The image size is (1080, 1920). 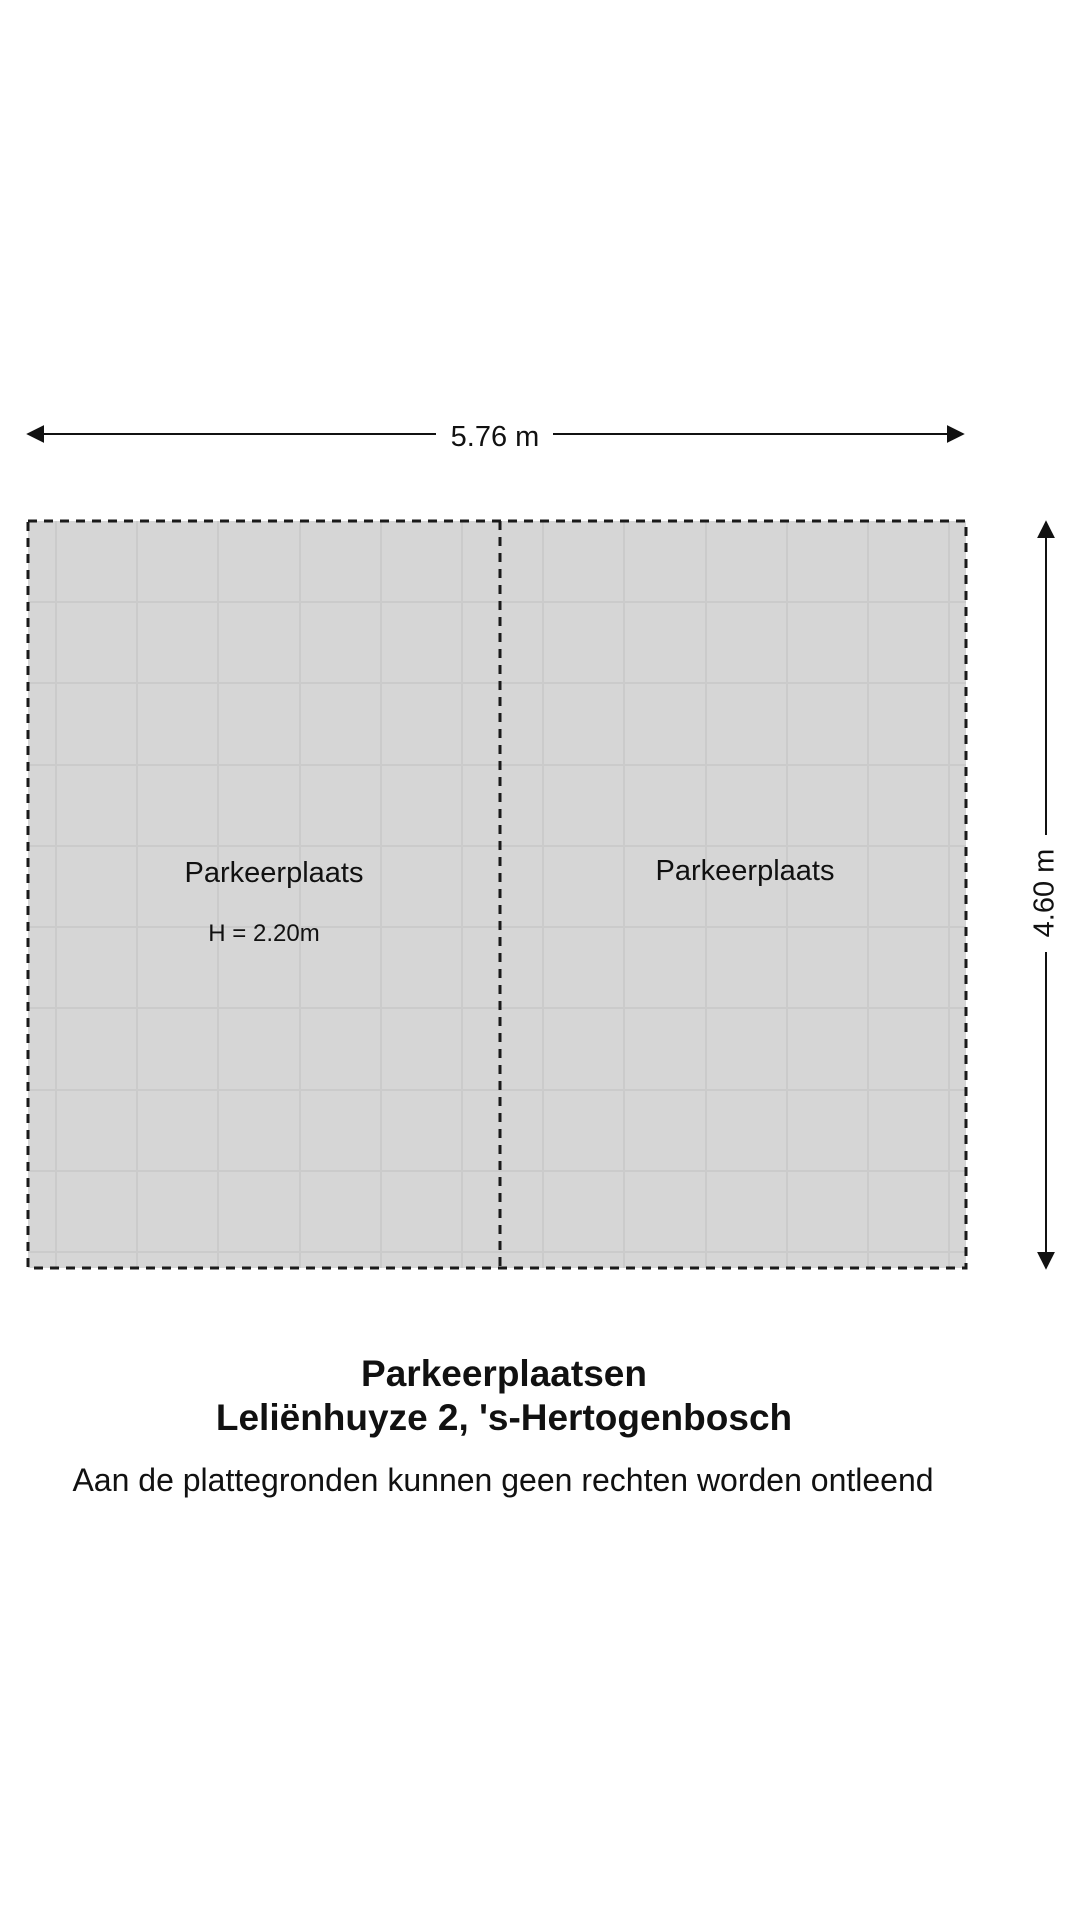 What do you see at coordinates (263, 933) in the screenshot?
I see `room-height-note: H = 2.20m` at bounding box center [263, 933].